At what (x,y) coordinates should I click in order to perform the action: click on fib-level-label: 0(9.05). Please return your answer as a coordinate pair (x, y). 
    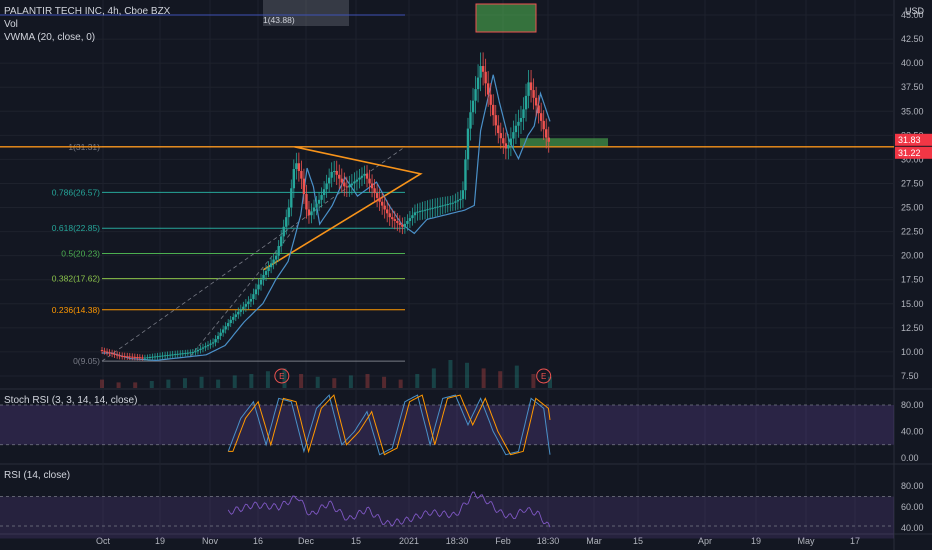
    Looking at the image, I should click on (86, 361).